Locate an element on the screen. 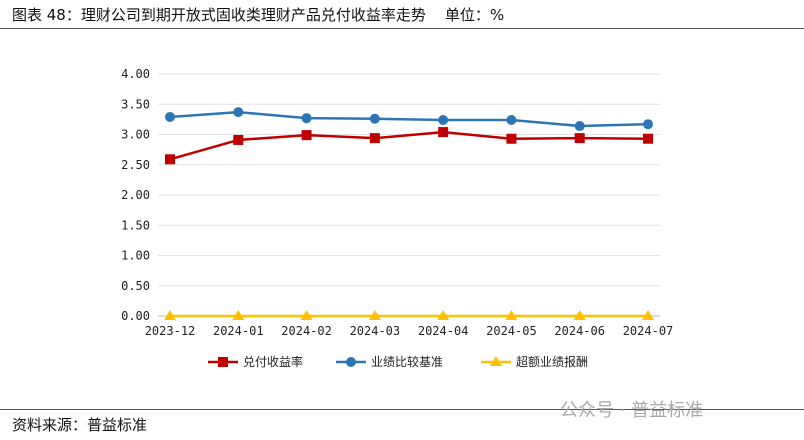 This screenshot has width=804, height=440. x-tick-label: 2023-12 is located at coordinates (170, 331).